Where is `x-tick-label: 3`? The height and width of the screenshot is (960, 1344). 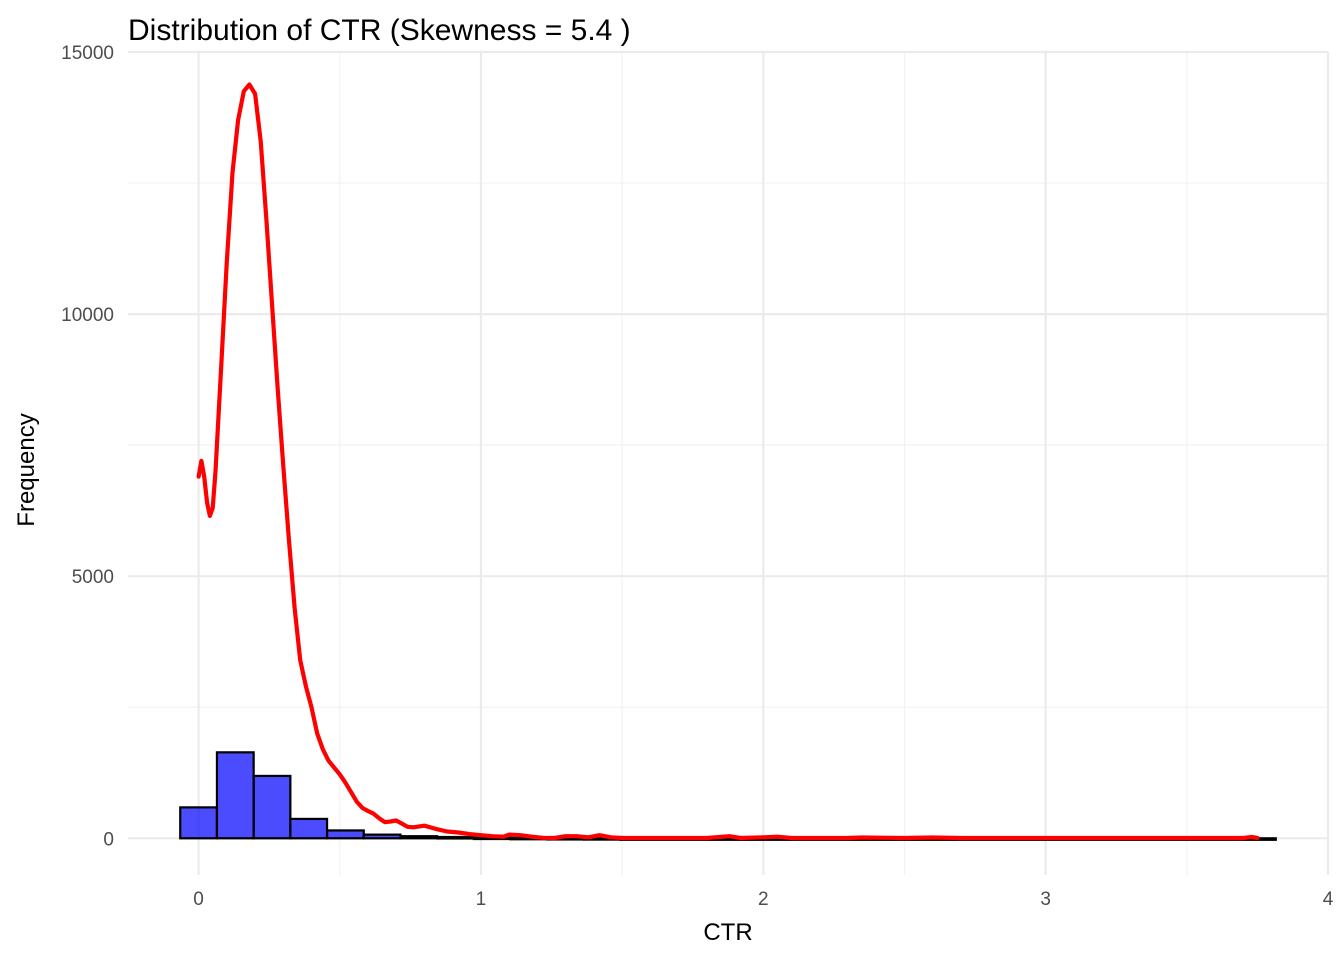
x-tick-label: 3 is located at coordinates (1045, 899).